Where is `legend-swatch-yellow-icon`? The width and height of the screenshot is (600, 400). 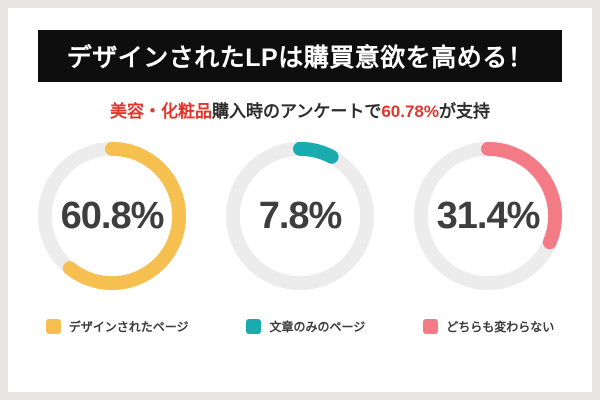 legend-swatch-yellow-icon is located at coordinates (53, 326).